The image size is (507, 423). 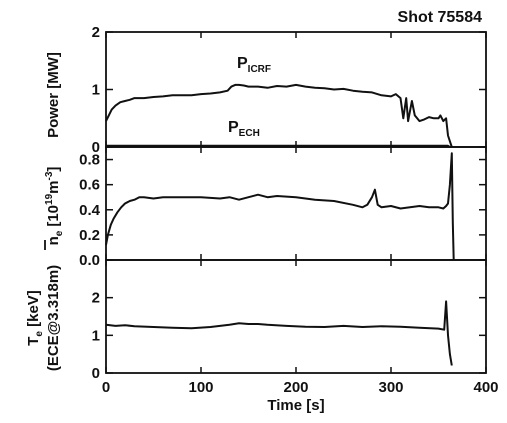 I want to click on panel3-series, so click(x=279, y=333).